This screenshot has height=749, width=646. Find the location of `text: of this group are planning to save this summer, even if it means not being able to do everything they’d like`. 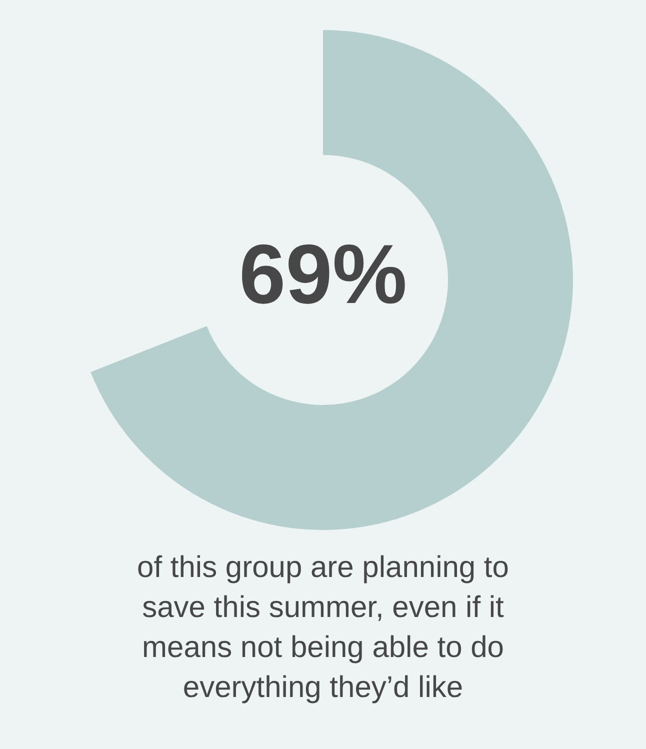

text: of this group are planning to save this summer, even if it means not being able to do everything they’d like is located at coordinates (323, 628).